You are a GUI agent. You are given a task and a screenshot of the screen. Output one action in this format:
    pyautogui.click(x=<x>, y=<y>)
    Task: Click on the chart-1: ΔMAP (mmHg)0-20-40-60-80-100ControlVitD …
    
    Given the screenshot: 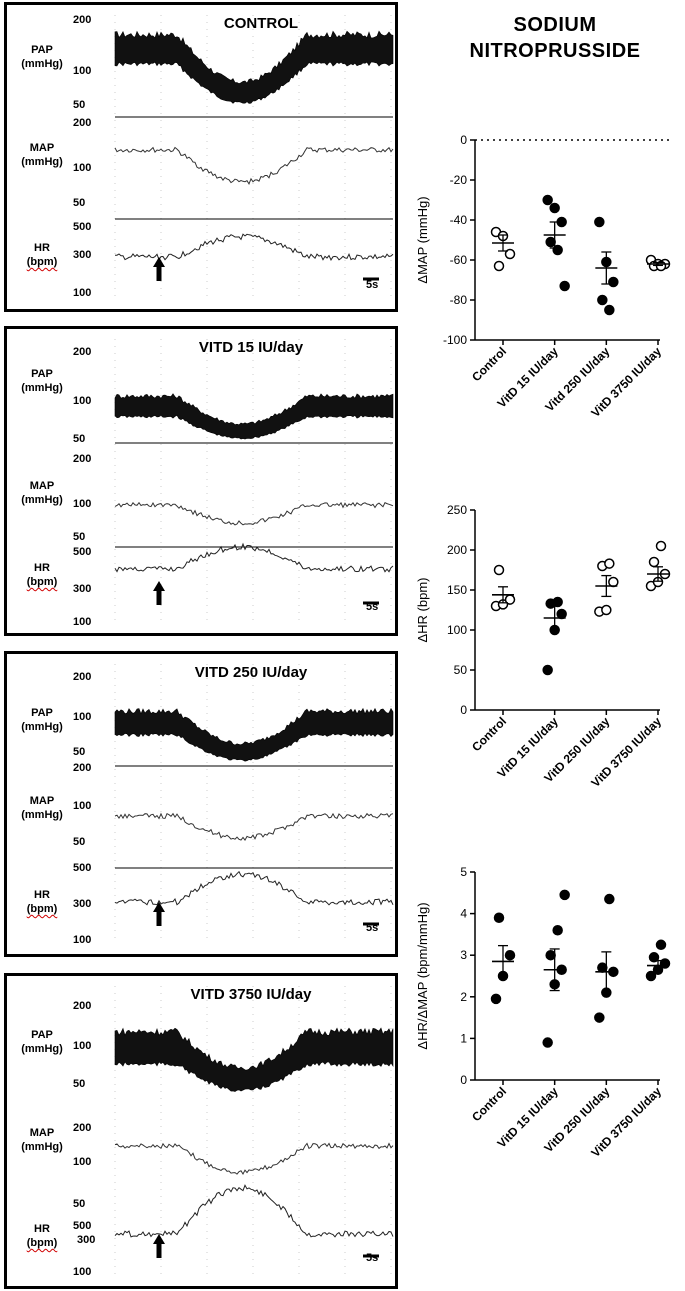 What is the action you would take?
    pyautogui.click(x=543, y=276)
    